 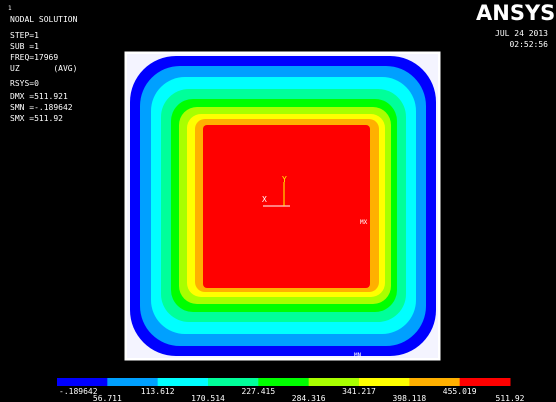 I want to click on time: 02:52:56, so click(x=528, y=44).